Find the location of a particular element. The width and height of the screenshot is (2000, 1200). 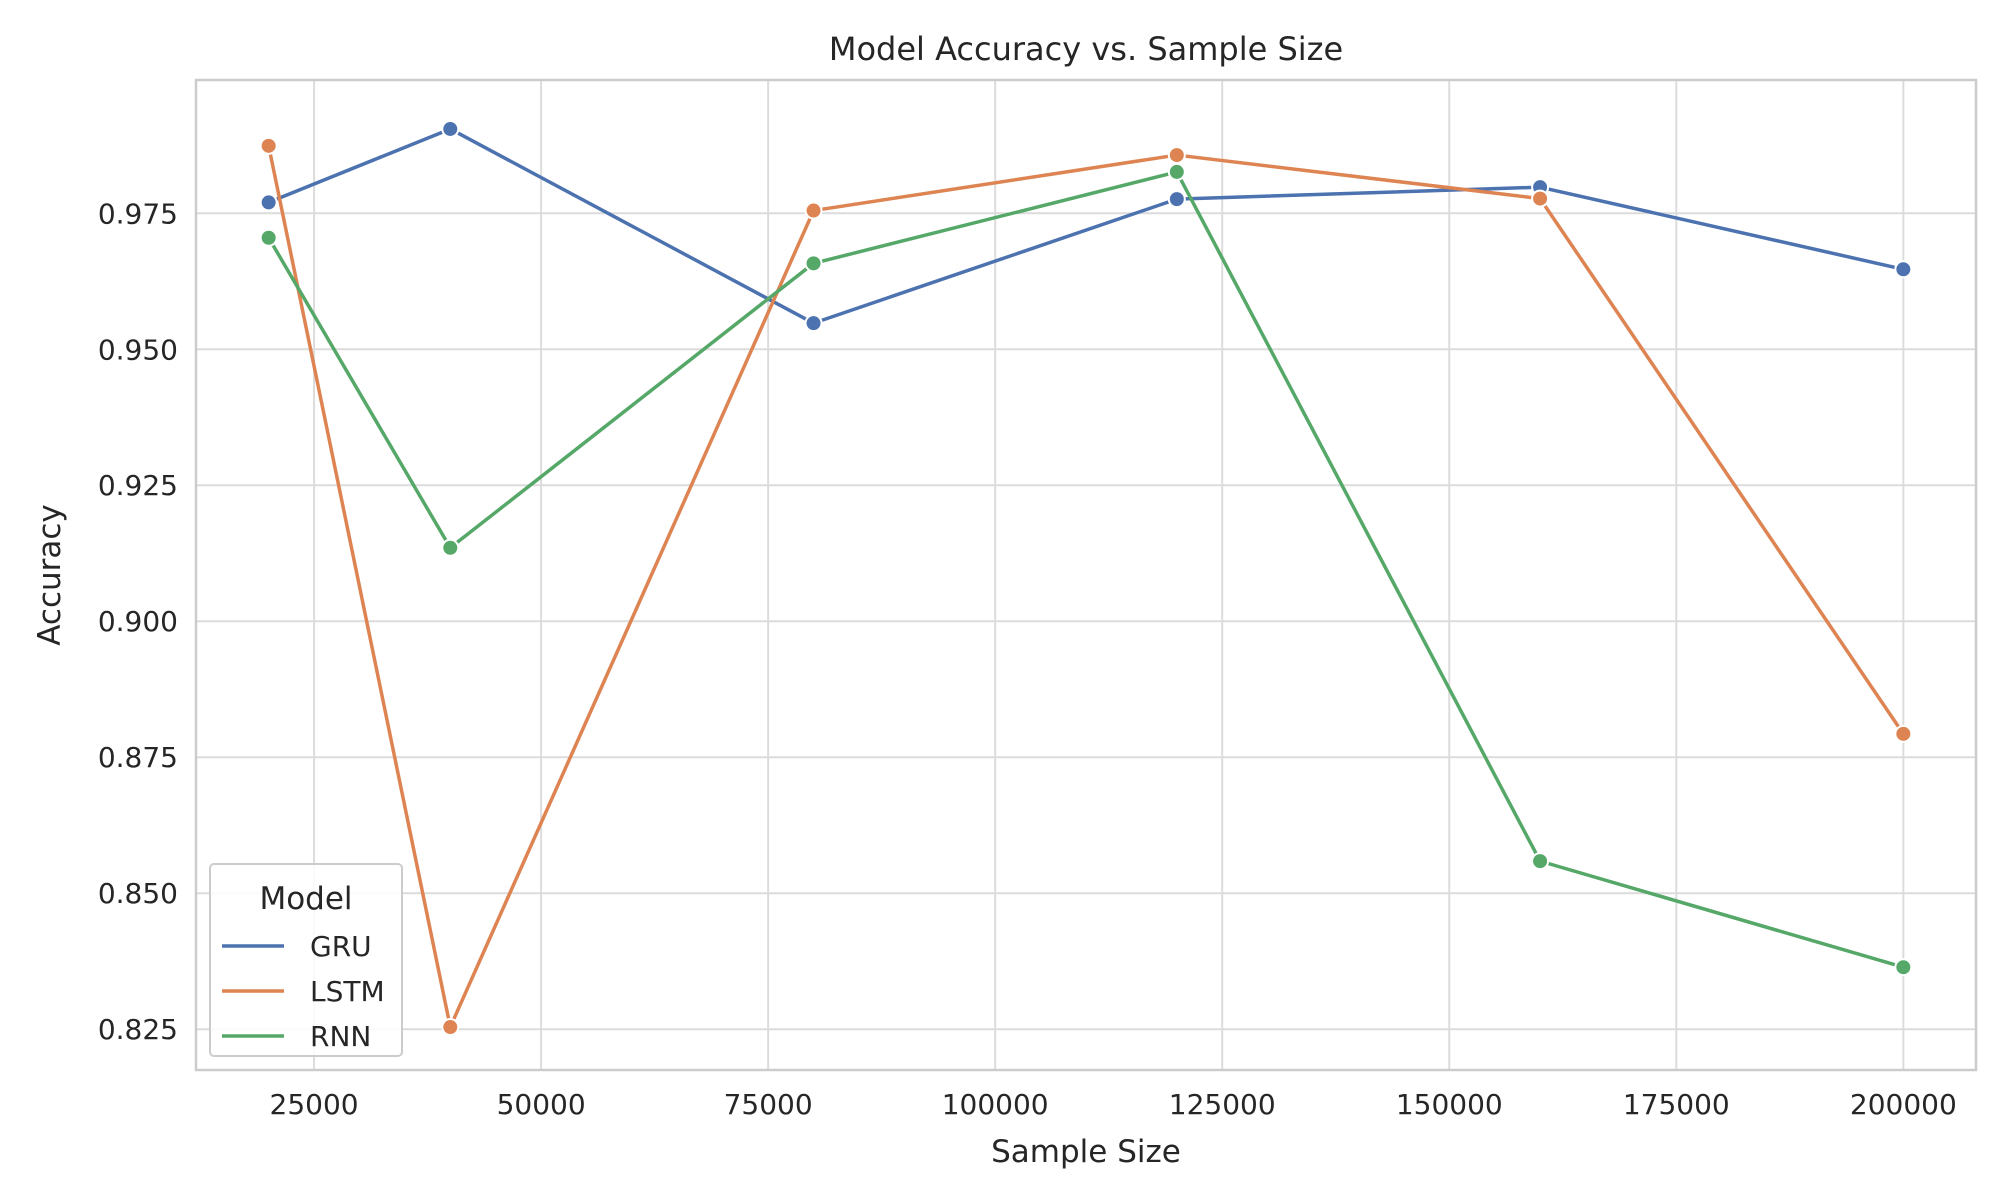

y-tick-labels: 0.825 0.850 0.875 0.900 0.925 0.950 0.975 is located at coordinates (138, 621).